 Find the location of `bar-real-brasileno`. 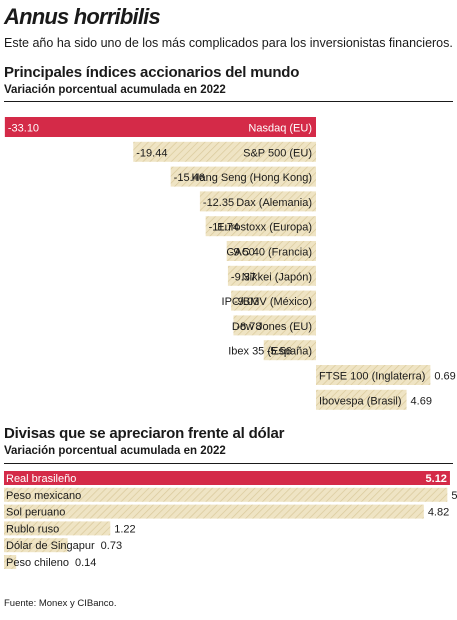

bar-real-brasileno is located at coordinates (227, 478).